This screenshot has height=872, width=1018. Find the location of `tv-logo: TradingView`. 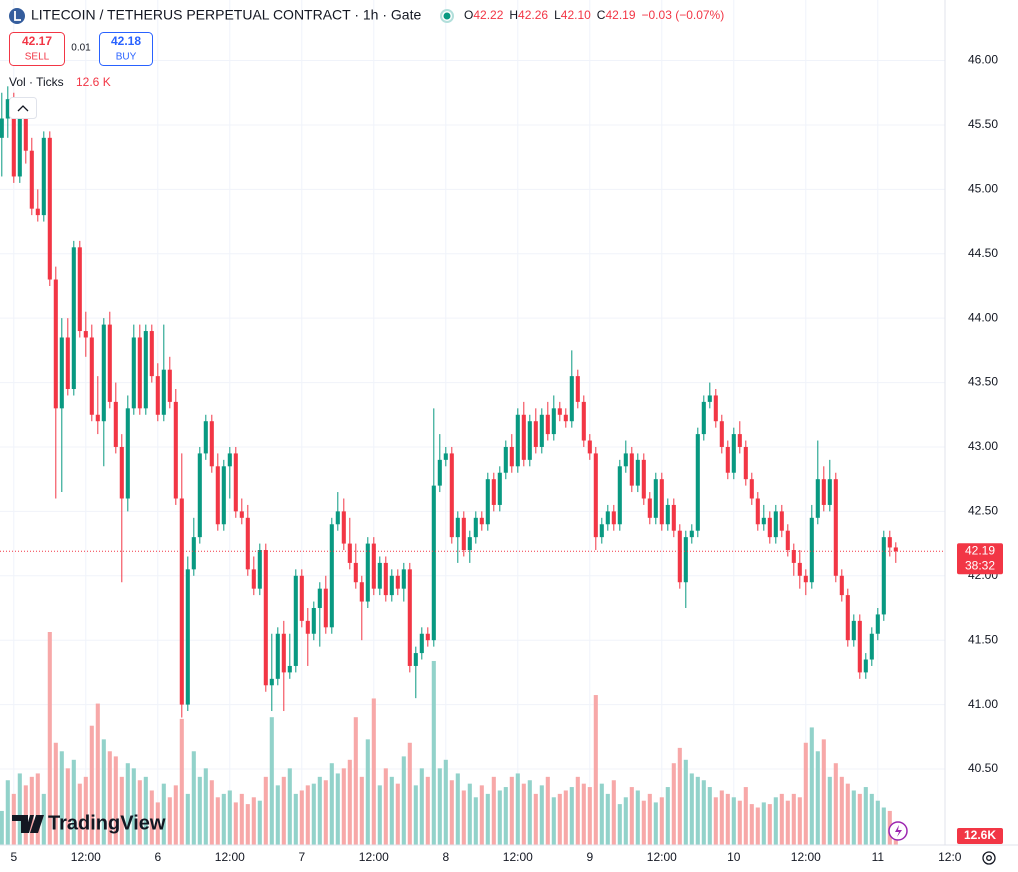

tv-logo: TradingView is located at coordinates (89, 823).